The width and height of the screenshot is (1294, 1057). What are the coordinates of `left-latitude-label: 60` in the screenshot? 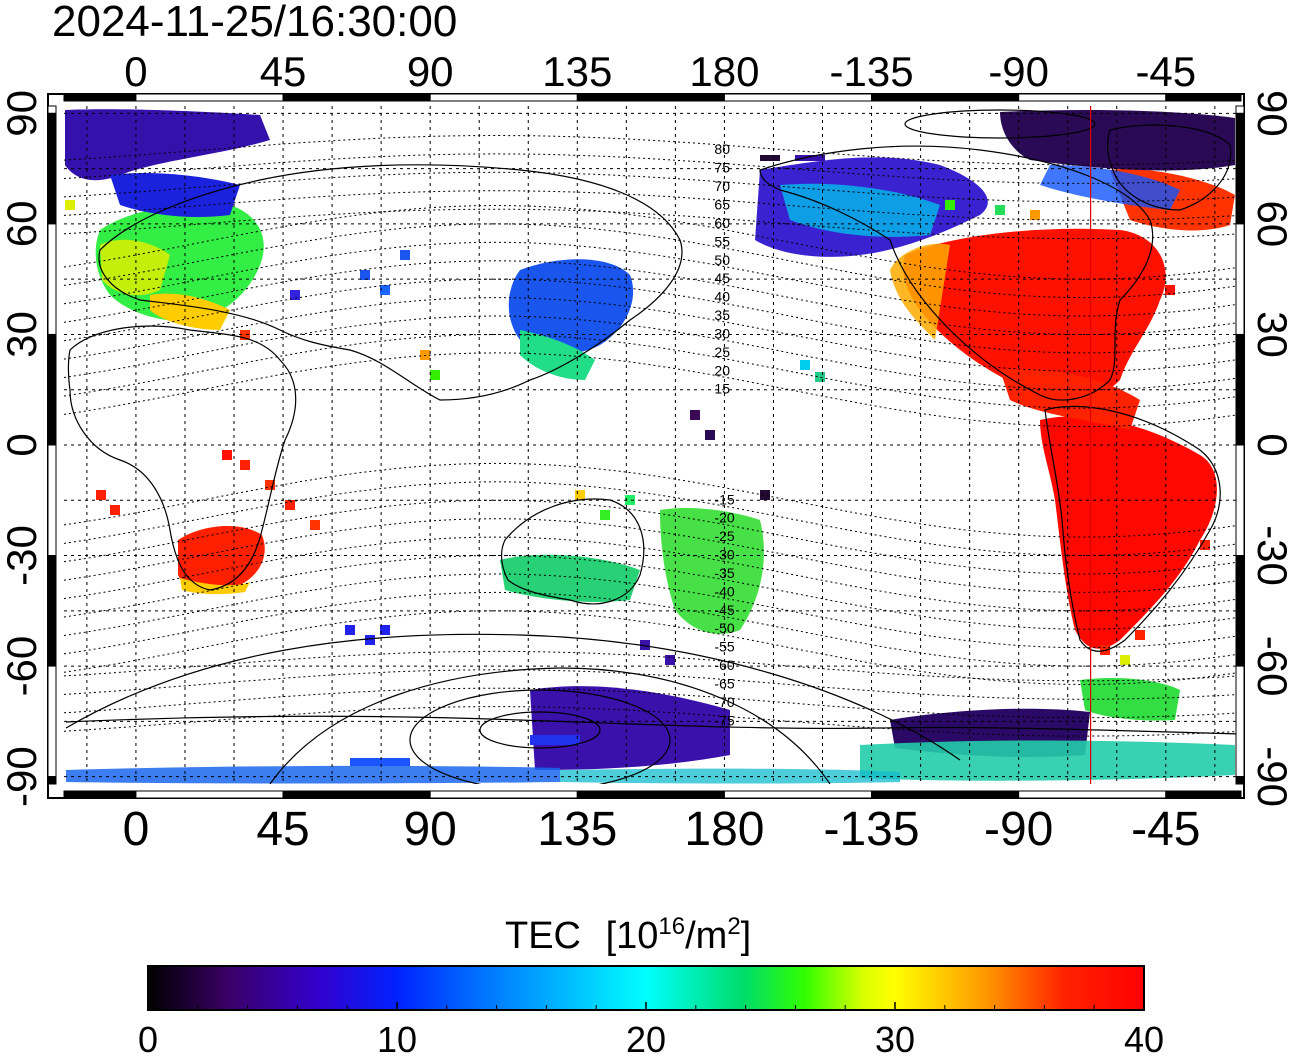 It's located at (22, 224).